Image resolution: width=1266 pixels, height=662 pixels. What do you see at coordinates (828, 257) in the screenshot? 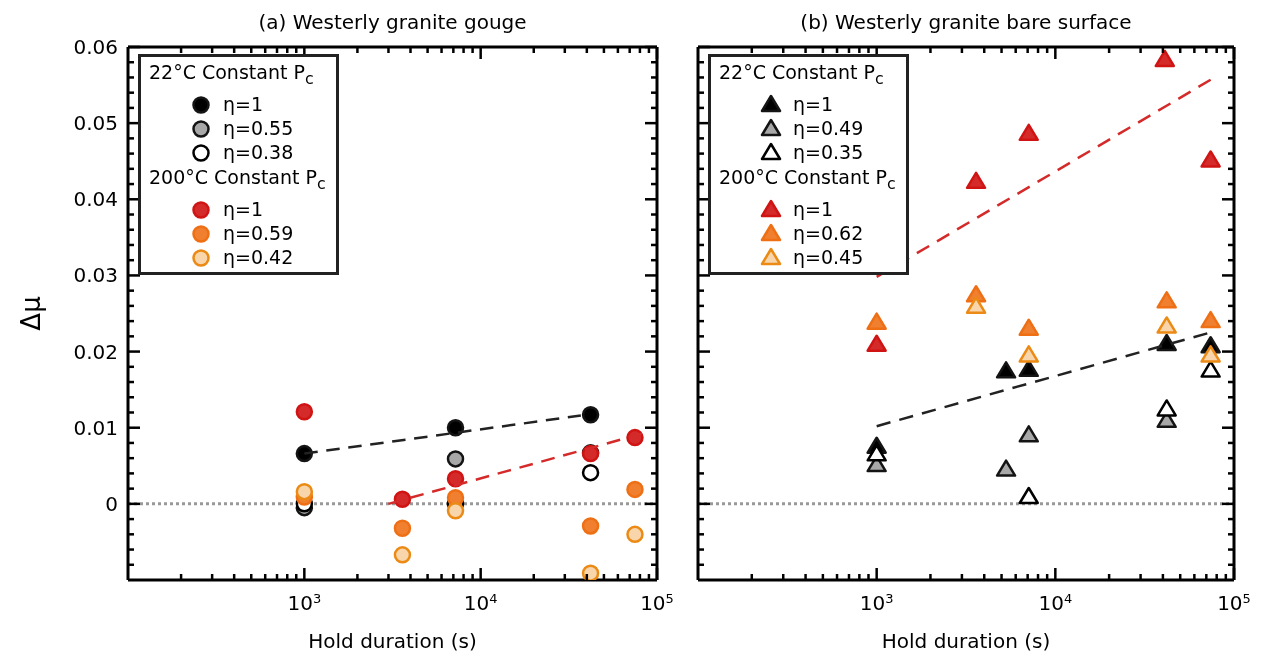
I see `legend-label: η=0.45` at bounding box center [828, 257].